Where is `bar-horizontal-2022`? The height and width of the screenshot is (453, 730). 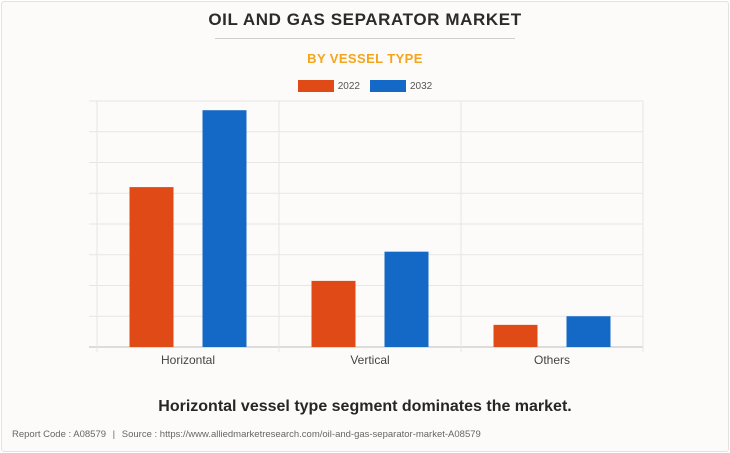
bar-horizontal-2022 is located at coordinates (151, 267).